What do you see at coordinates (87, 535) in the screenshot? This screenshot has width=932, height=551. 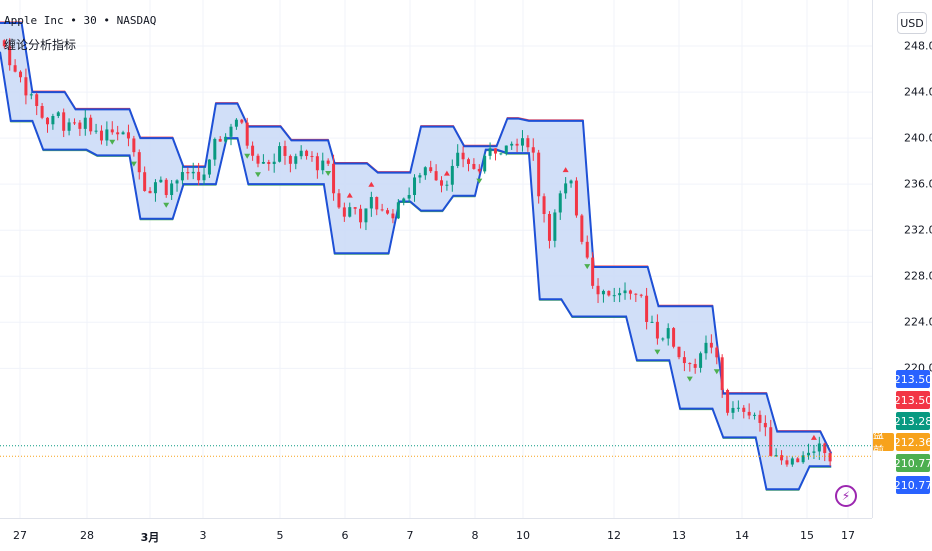 I see `time-axis-label: 28` at bounding box center [87, 535].